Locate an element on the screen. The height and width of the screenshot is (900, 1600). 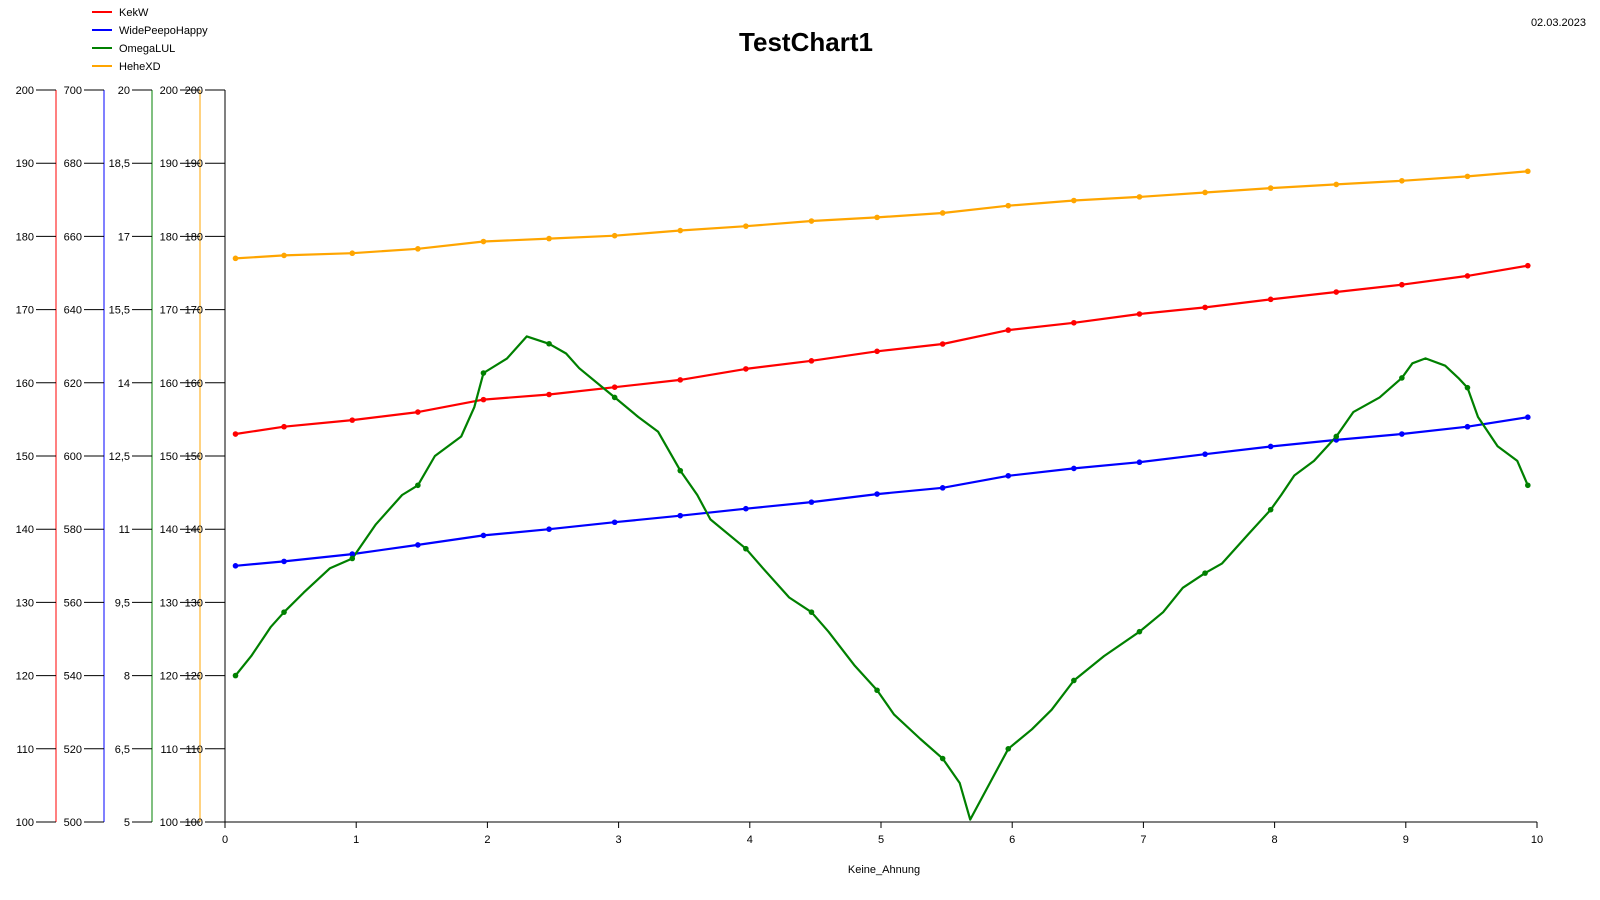
y-tick-label: 520 is located at coordinates (73, 750).